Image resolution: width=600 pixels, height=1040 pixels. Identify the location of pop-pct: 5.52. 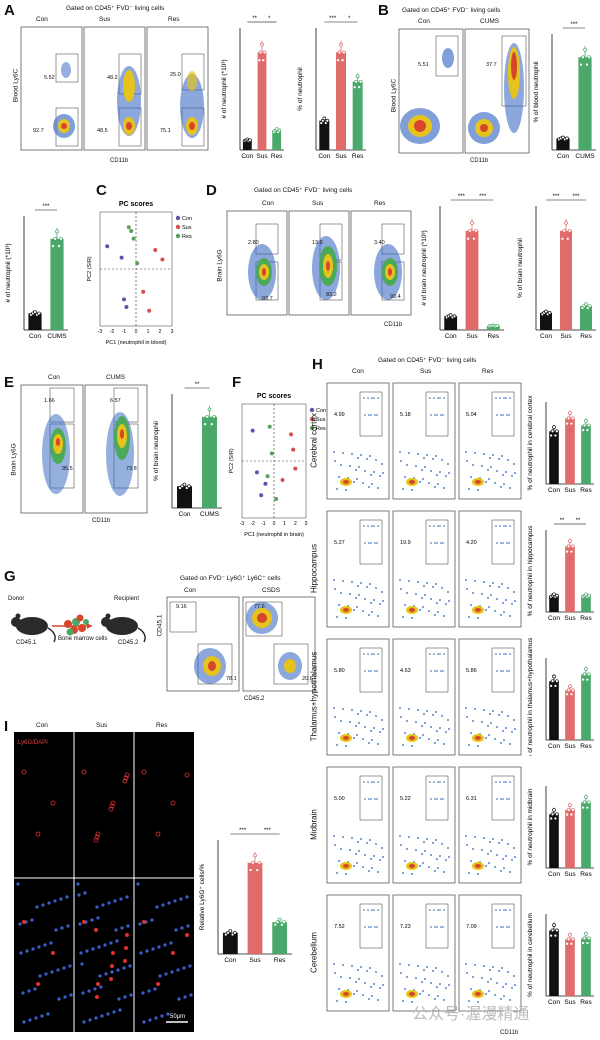
(49, 78).